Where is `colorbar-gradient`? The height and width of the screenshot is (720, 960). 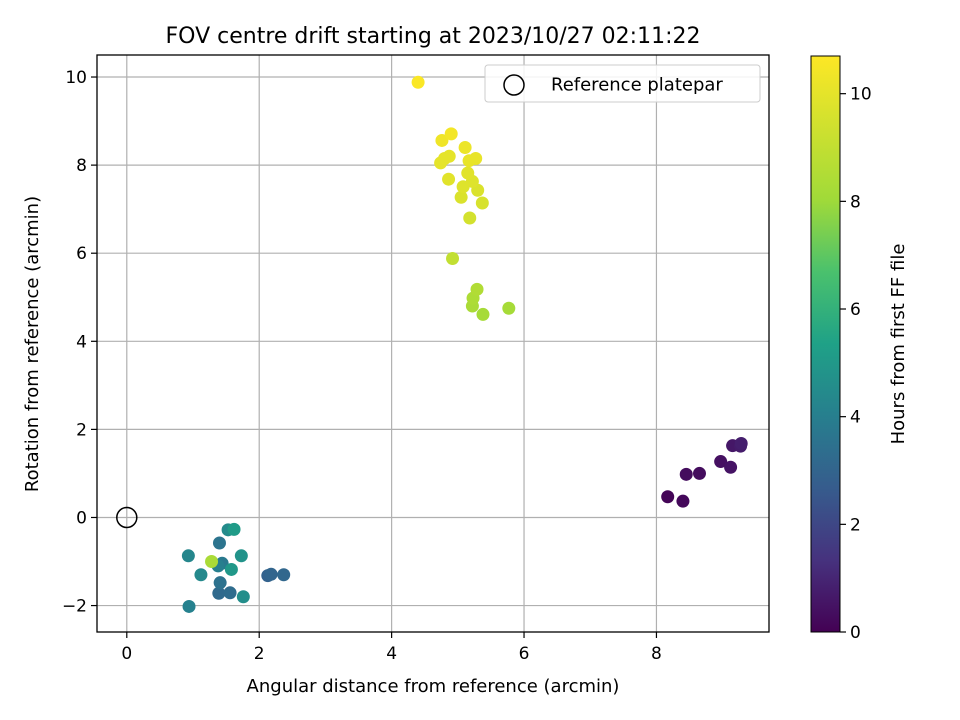
colorbar-gradient is located at coordinates (825, 344).